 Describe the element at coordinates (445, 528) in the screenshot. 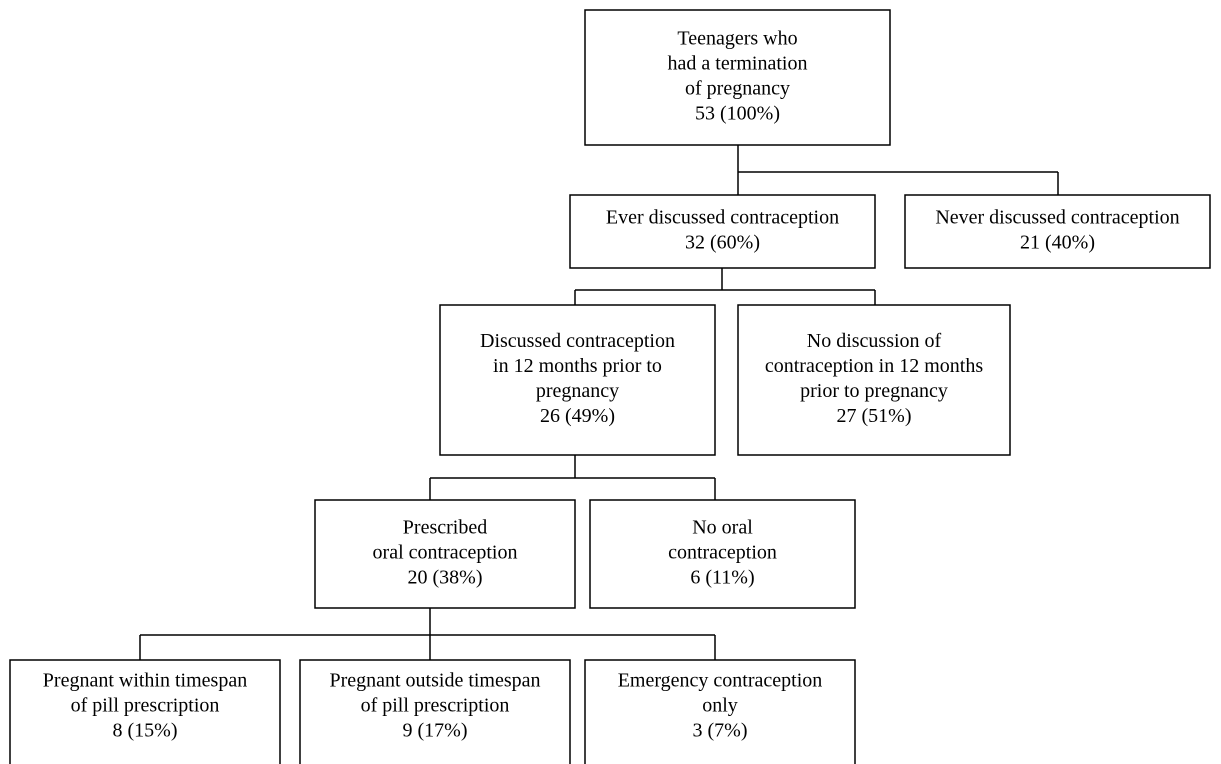

I see `node-label: Prescribed` at that location.